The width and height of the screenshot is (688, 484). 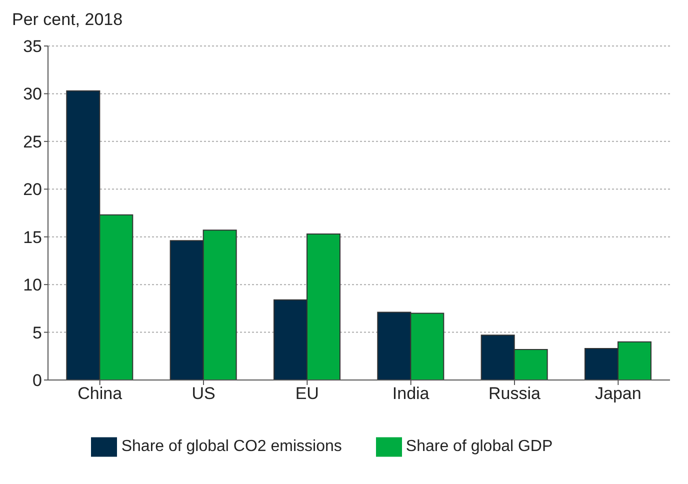 What do you see at coordinates (32, 237) in the screenshot?
I see `y-tick-label: 15` at bounding box center [32, 237].